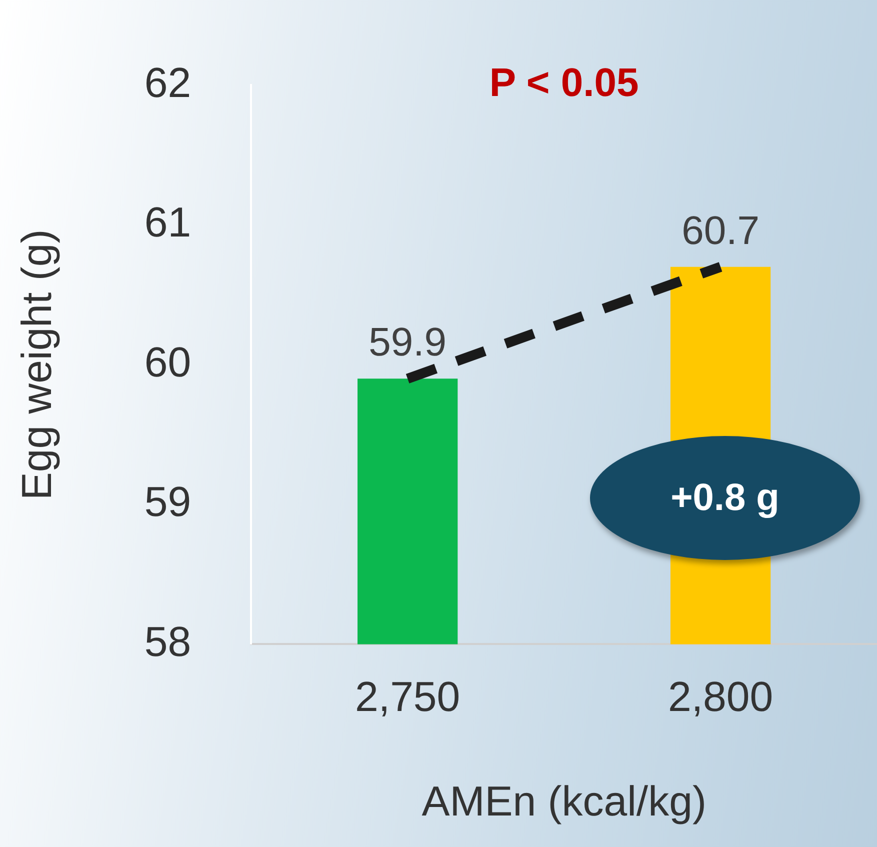 Image resolution: width=877 pixels, height=847 pixels. I want to click on y-tick-label: 61, so click(168, 222).